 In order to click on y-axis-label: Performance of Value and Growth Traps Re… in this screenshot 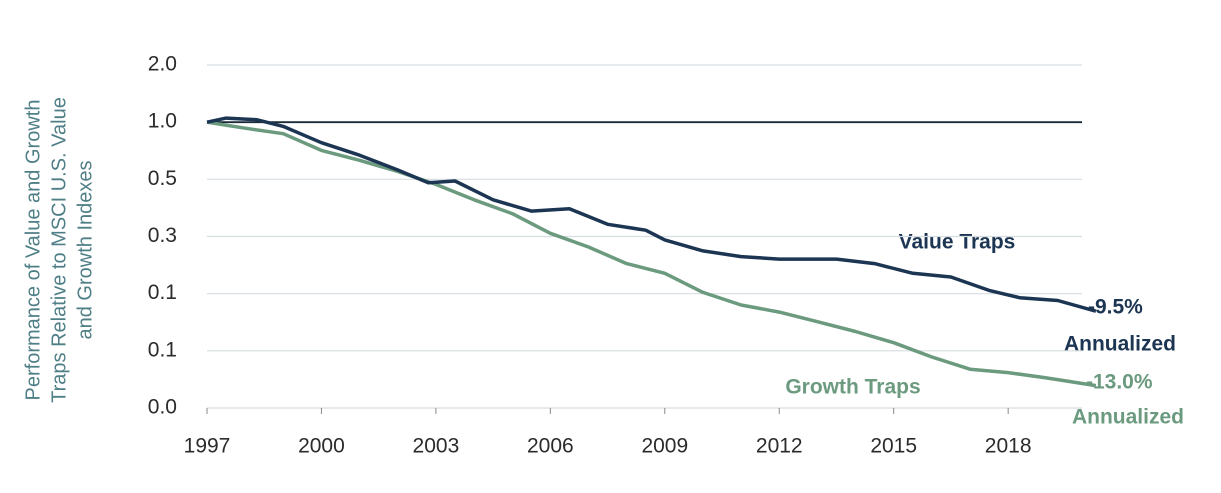, I will do `click(59, 250)`.